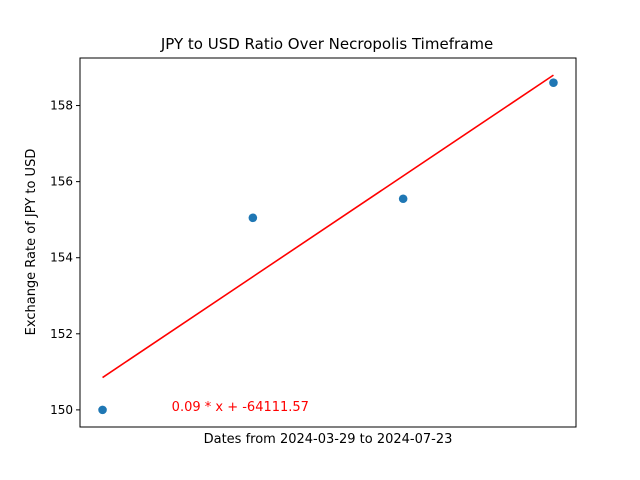 The height and width of the screenshot is (480, 640). What do you see at coordinates (61, 334) in the screenshot?
I see `y-tick-label: 152` at bounding box center [61, 334].